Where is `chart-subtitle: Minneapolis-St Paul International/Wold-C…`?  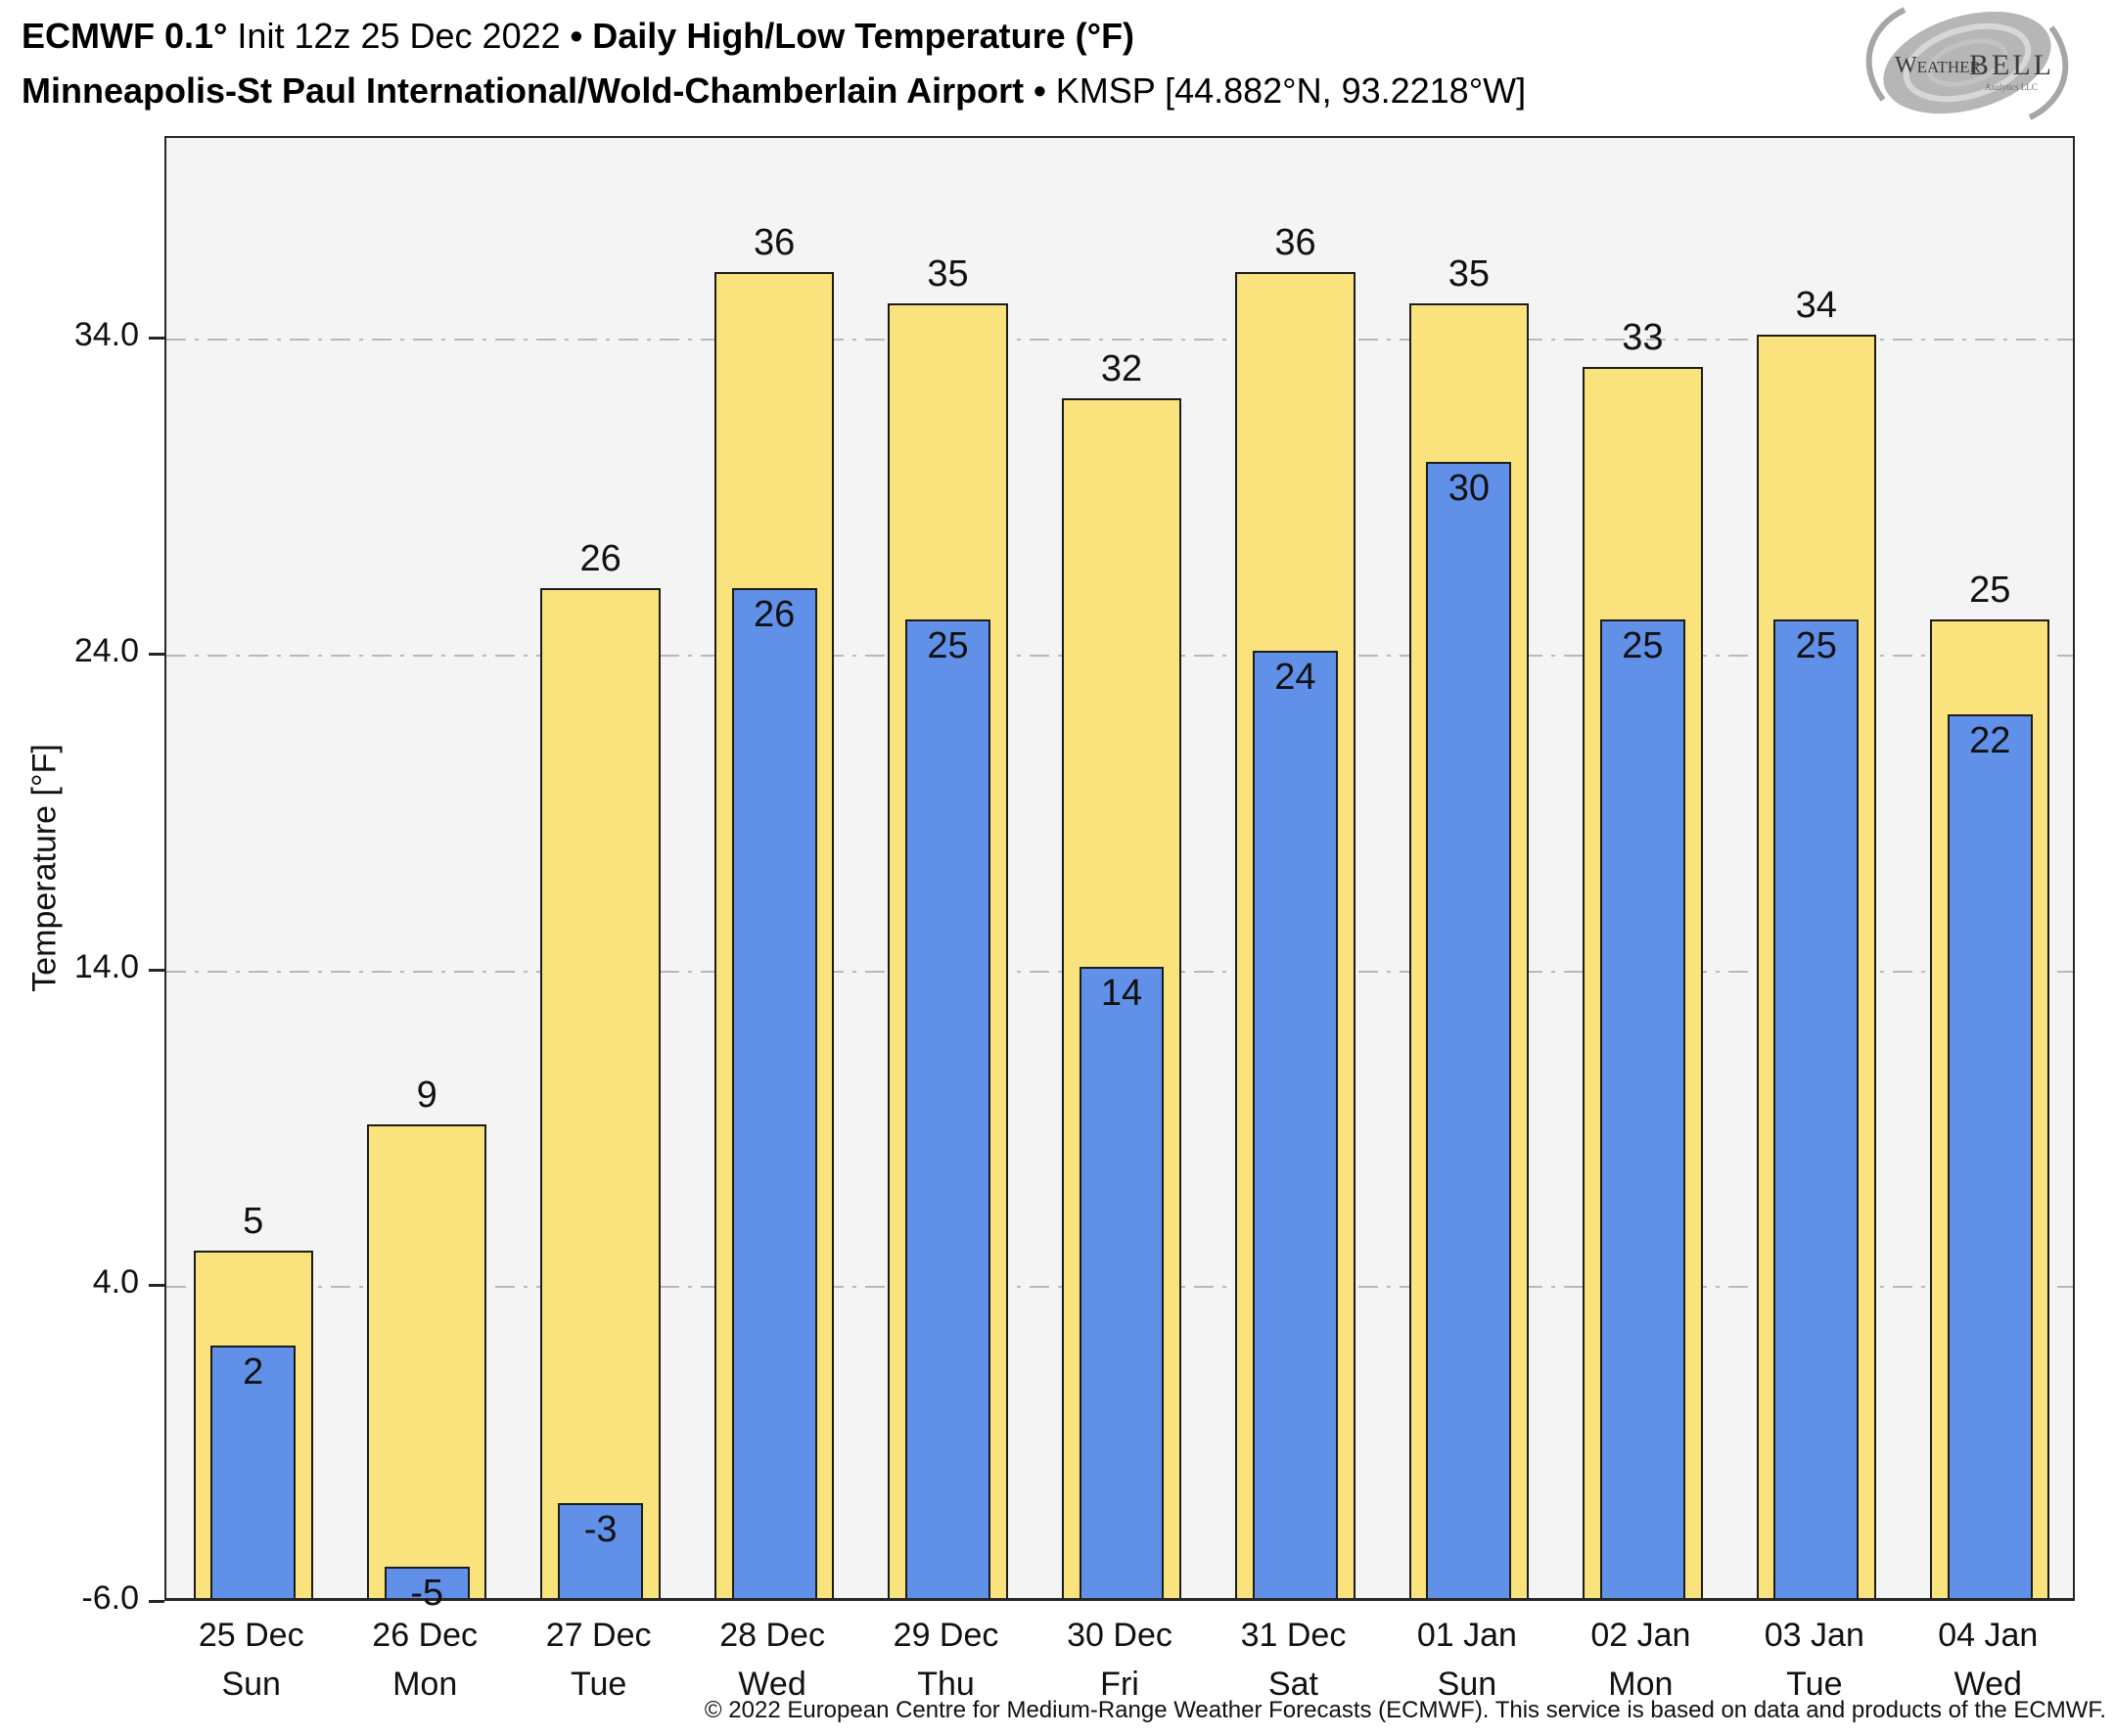 chart-subtitle: Minneapolis-St Paul International/Wold-C… is located at coordinates (774, 91).